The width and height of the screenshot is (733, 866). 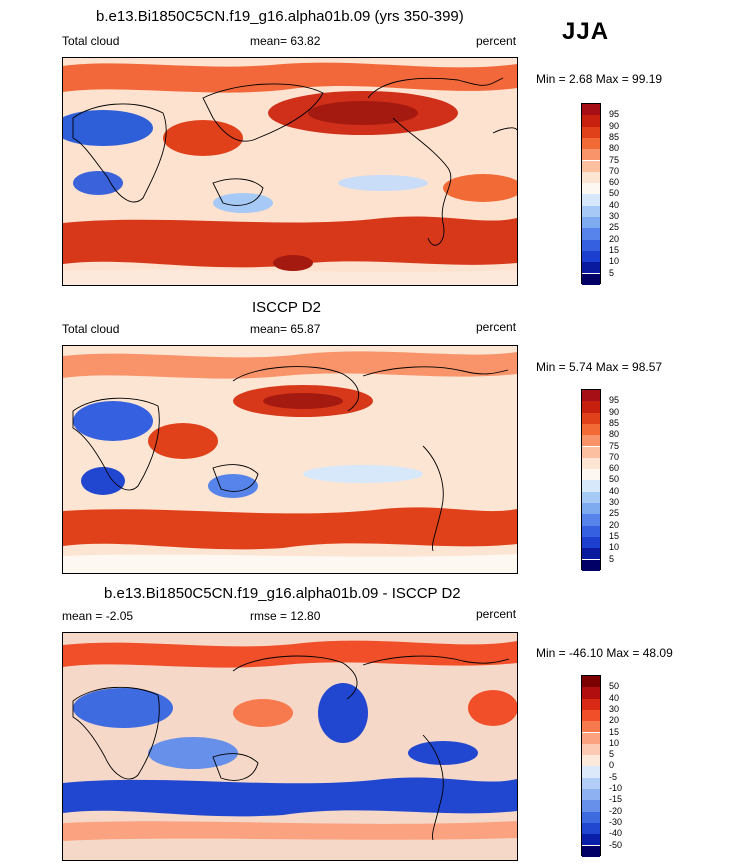 What do you see at coordinates (285, 616) in the screenshot?
I see `panel3-rmse-label: rmse = 12.80` at bounding box center [285, 616].